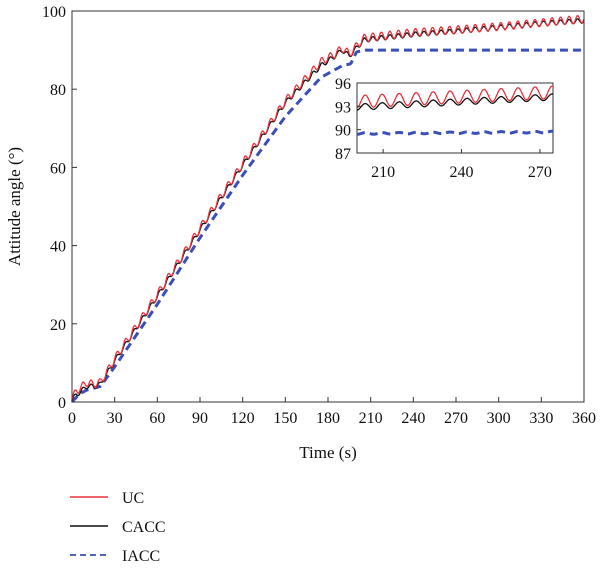 The width and height of the screenshot is (600, 571). What do you see at coordinates (462, 172) in the screenshot?
I see `inset-x-tick-label: 240` at bounding box center [462, 172].